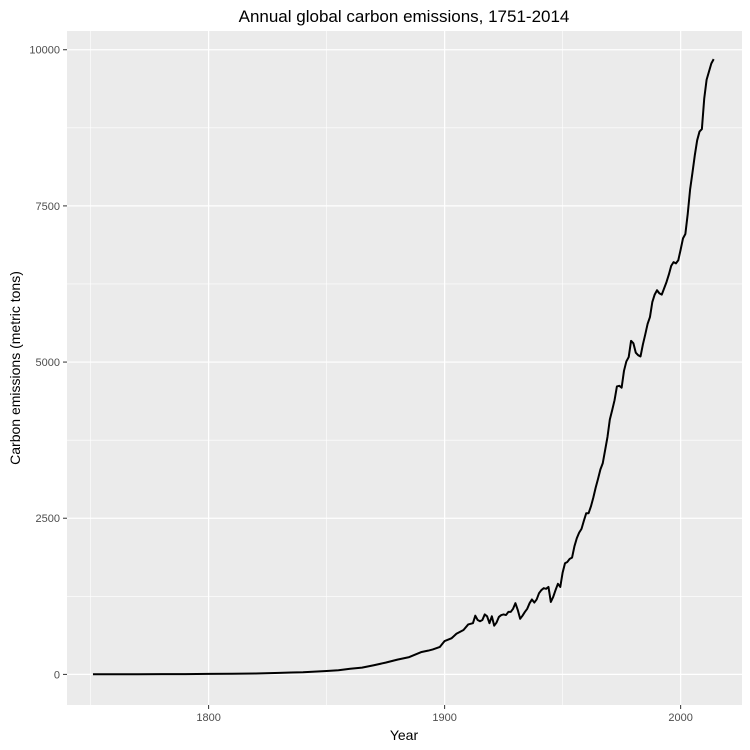  Describe the element at coordinates (15, 368) in the screenshot. I see `y-axis-title: Carbon emissions (metric tons)` at that location.